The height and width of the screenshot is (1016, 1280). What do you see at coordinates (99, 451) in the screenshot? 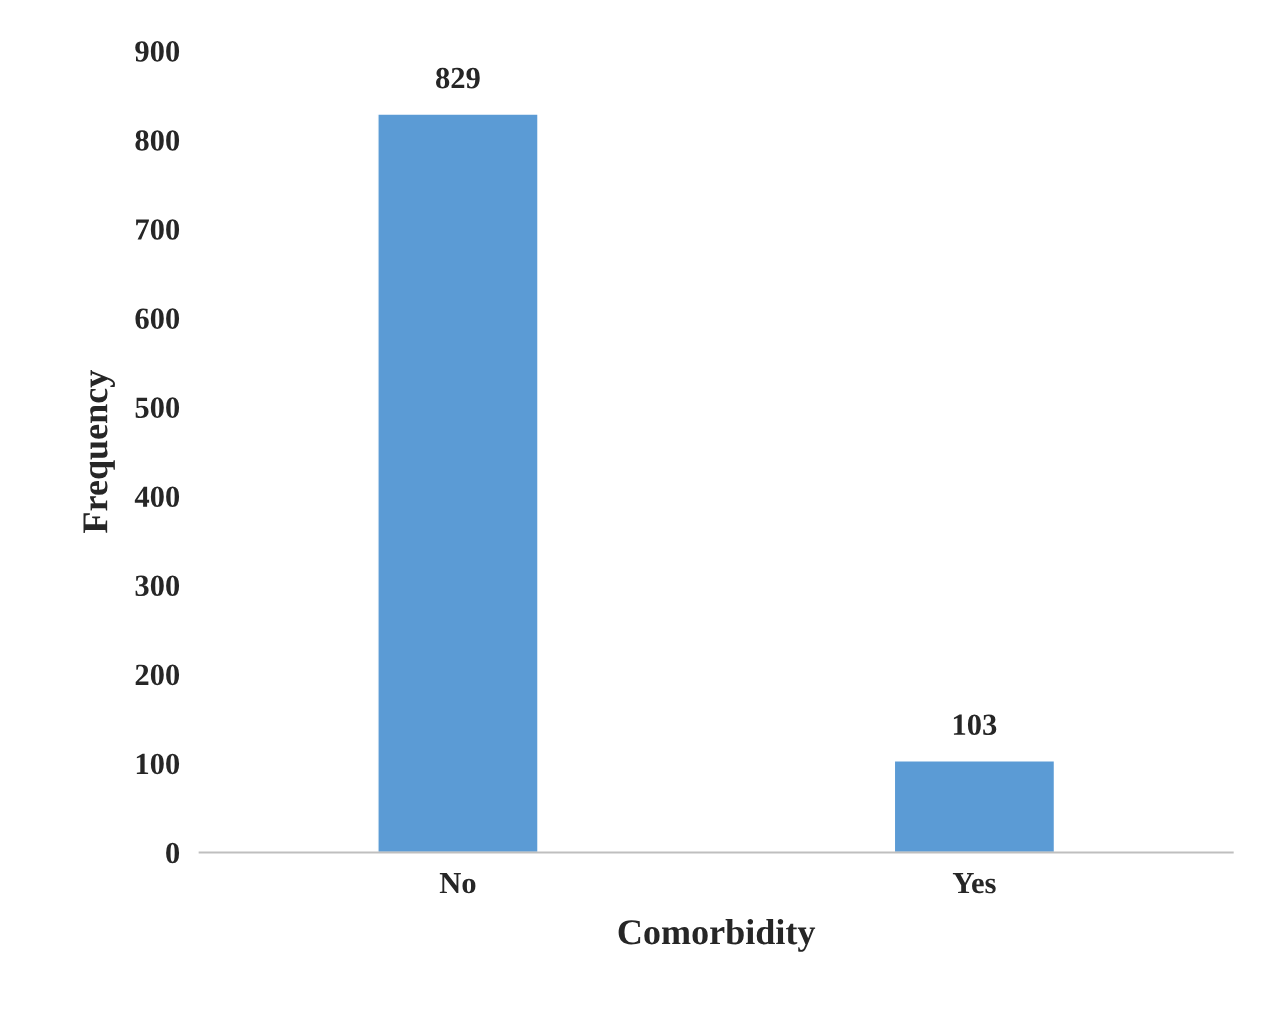
I see `y-axis-title: Frequency` at bounding box center [99, 451].